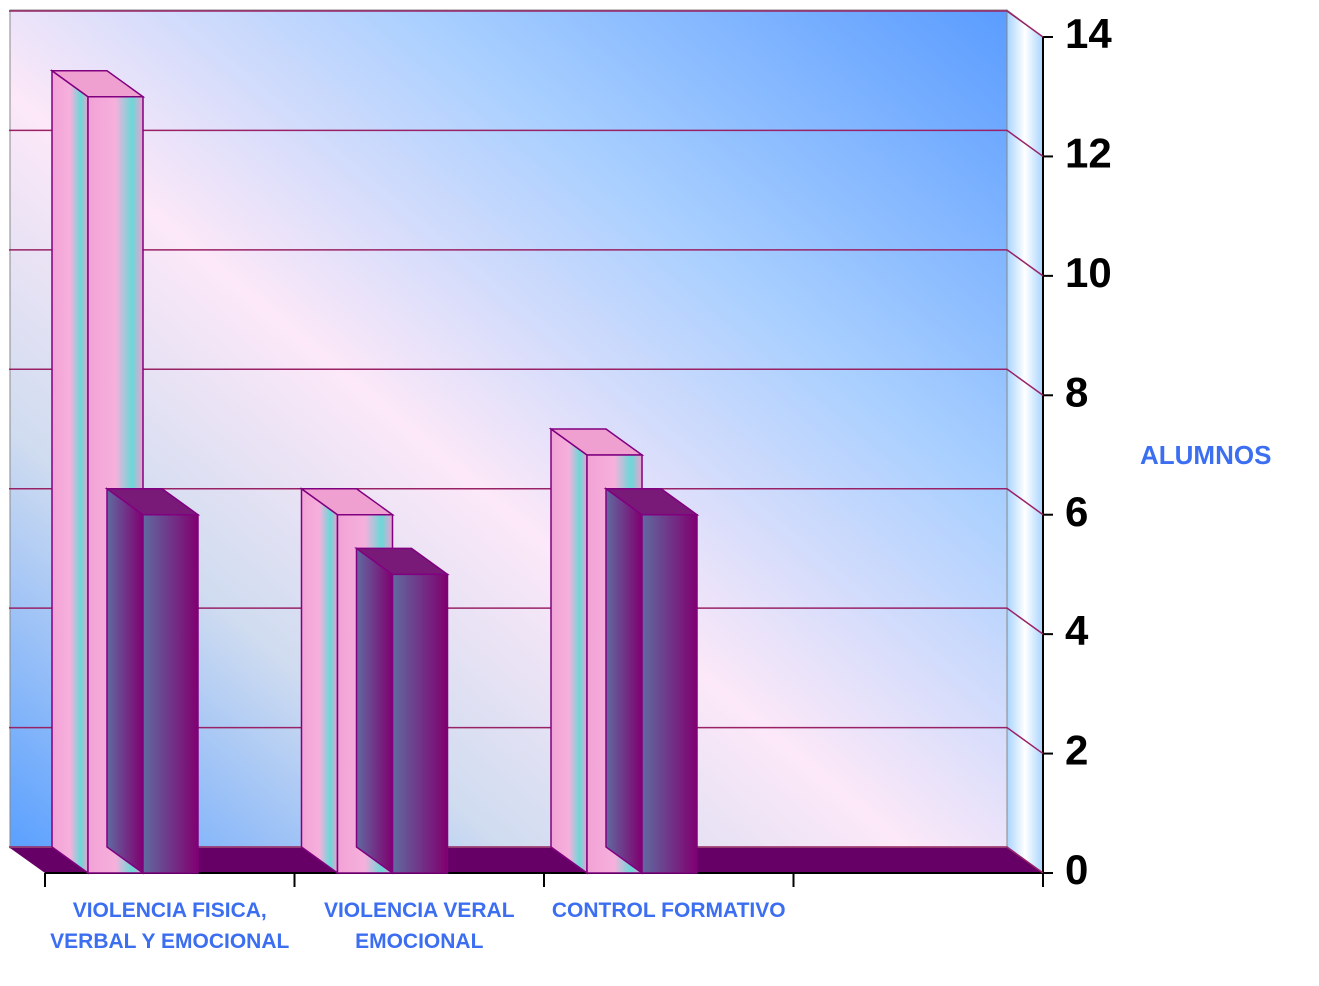 This screenshot has width=1319, height=986. I want to click on x-tick-label: VIOLENCIA VERAL EMOCIONAL, so click(419, 926).